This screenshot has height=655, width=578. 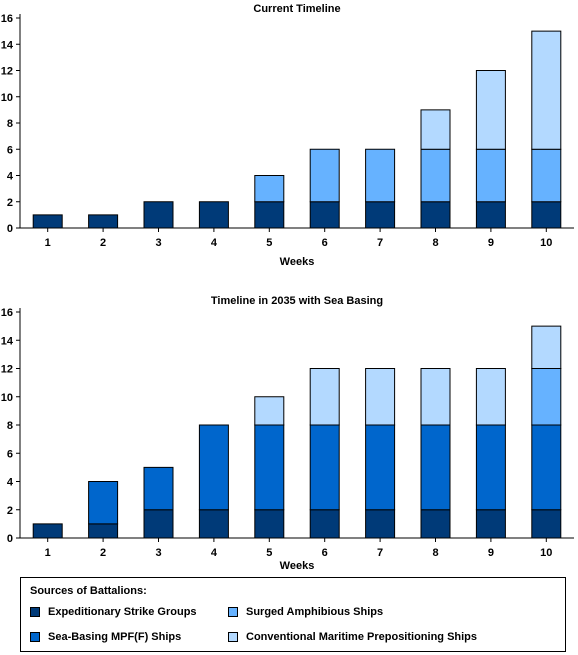 What do you see at coordinates (122, 612) in the screenshot?
I see `legend-label: Expeditionary Strike Groups` at bounding box center [122, 612].